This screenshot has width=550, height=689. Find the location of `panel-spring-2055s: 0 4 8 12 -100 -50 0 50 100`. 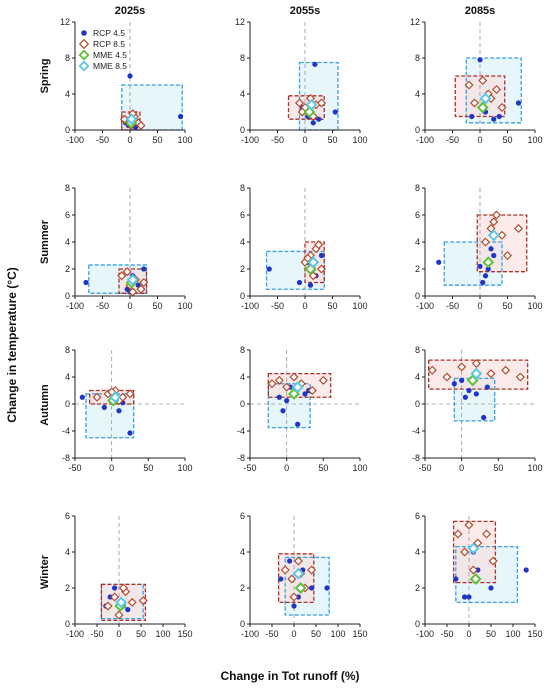

panel-spring-2055s: 0 4 8 12 -100 -50 0 50 100 is located at coordinates (301, 81).